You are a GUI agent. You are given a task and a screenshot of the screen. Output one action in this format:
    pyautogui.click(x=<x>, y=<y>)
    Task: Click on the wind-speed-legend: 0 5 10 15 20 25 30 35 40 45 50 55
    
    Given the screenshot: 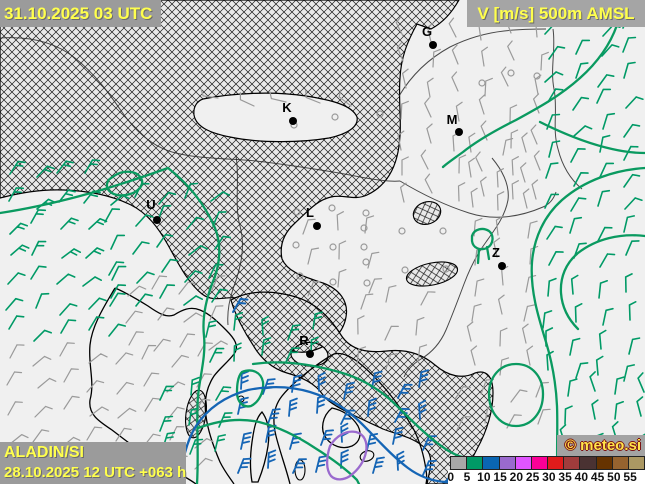 What is the action you would take?
    pyautogui.click(x=546, y=470)
    